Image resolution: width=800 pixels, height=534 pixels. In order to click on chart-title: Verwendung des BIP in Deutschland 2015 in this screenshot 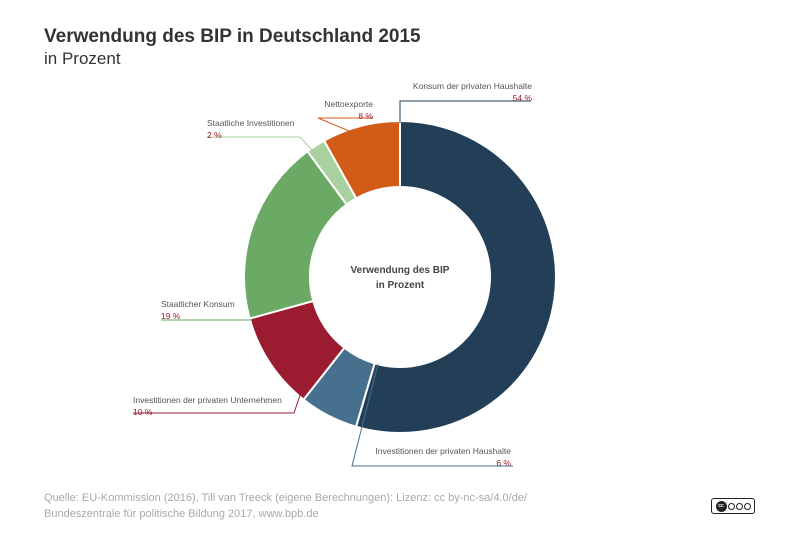, I will do `click(232, 36)`.